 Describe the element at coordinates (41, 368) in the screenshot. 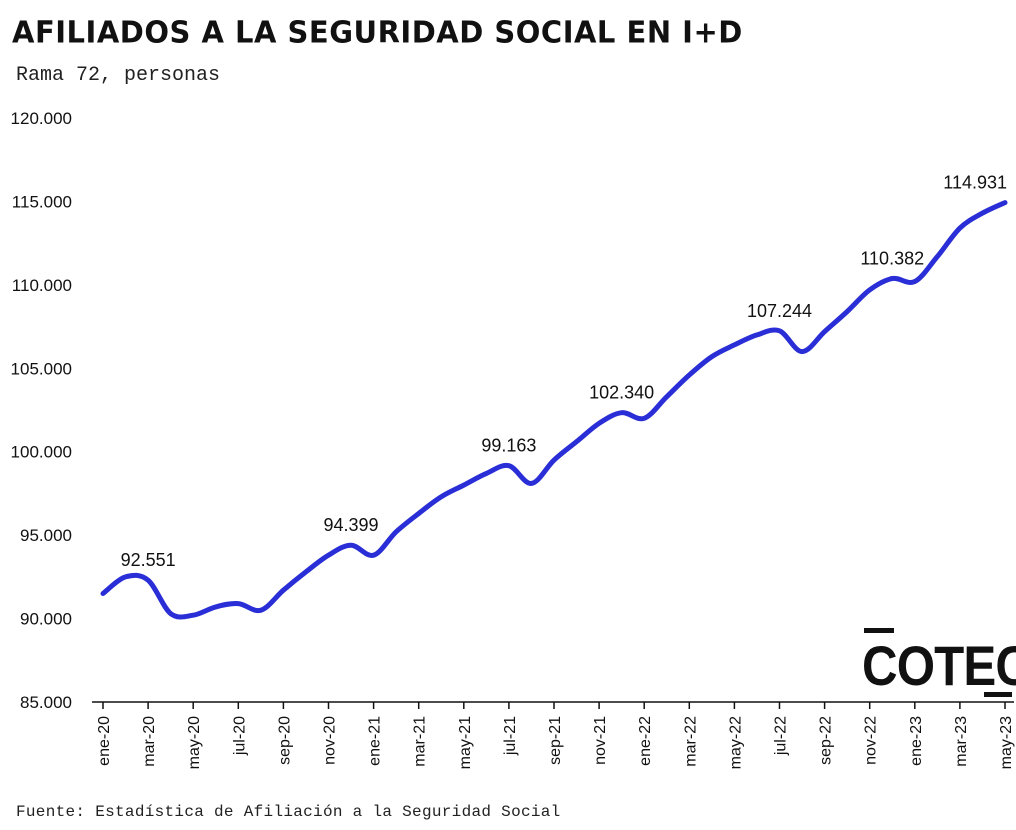

I see `y-tick-label: 105.000` at that location.